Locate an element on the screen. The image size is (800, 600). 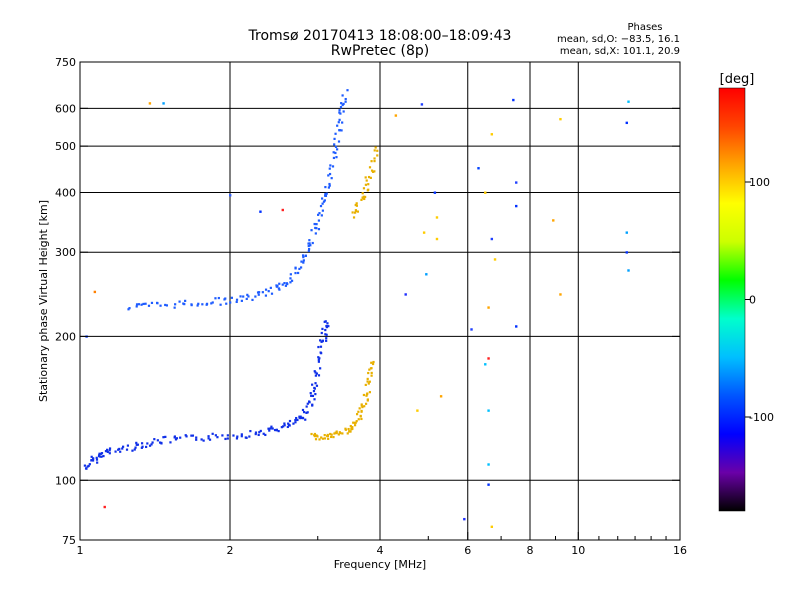
colorbar-ticks: 100 0 -100 is located at coordinates (759, 300).